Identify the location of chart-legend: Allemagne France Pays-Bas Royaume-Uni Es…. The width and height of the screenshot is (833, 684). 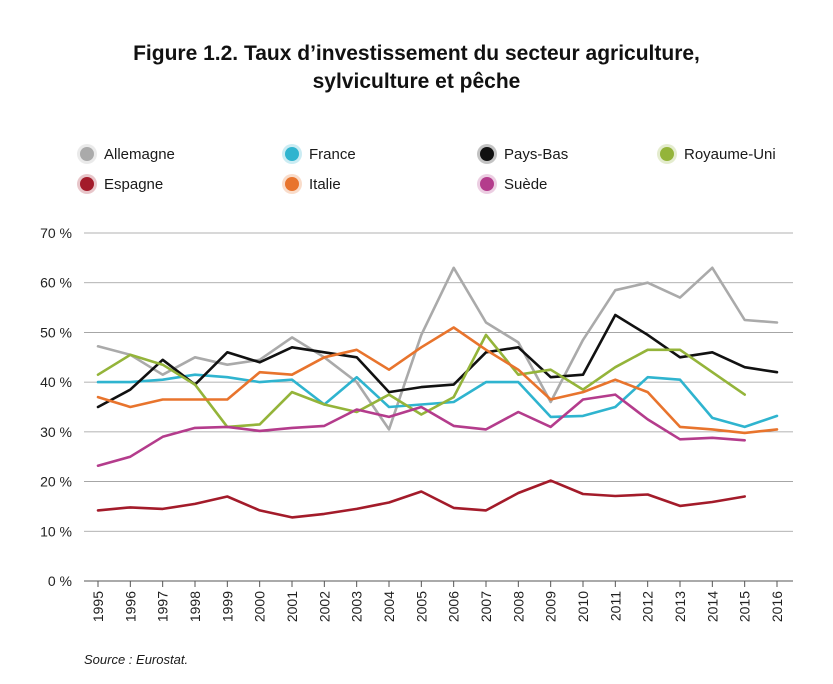
(440, 172).